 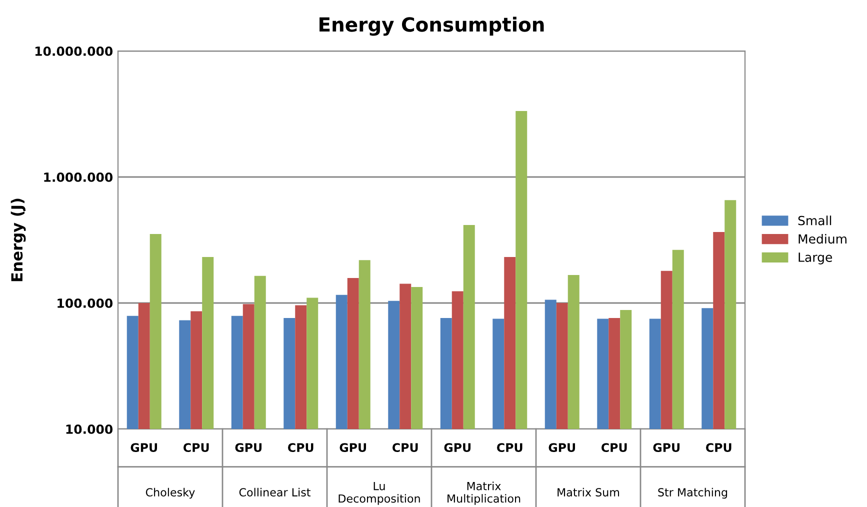 What do you see at coordinates (589, 492) in the screenshot?
I see `text: Matrix Sum` at bounding box center [589, 492].